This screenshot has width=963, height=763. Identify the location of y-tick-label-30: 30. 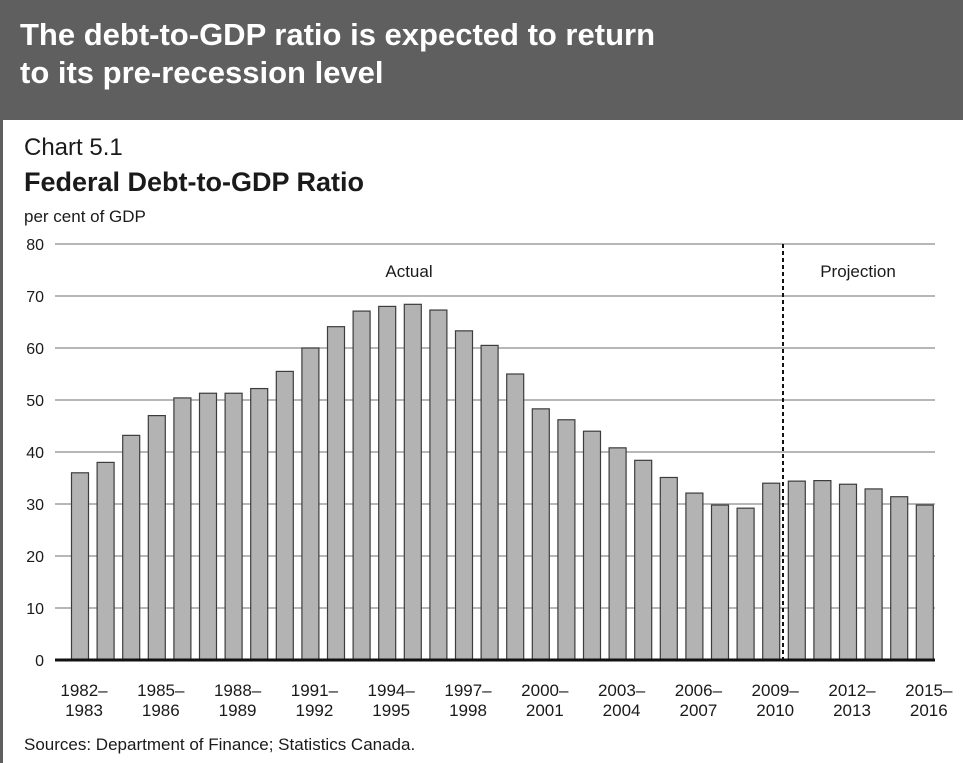
(35, 505).